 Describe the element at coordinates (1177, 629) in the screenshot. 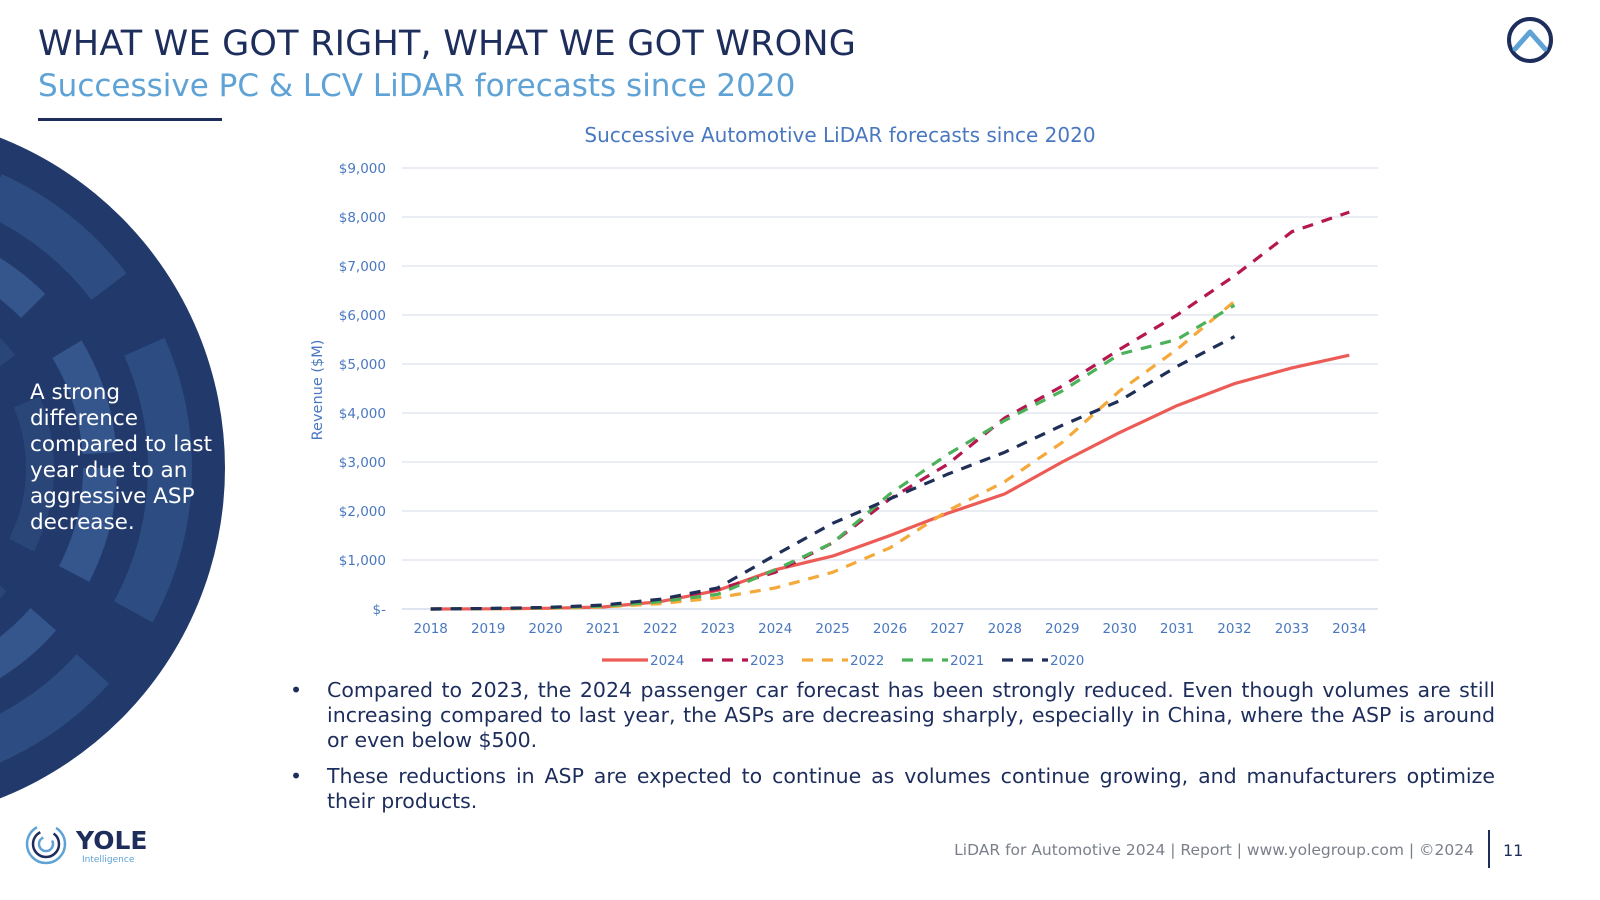

I see `x-tick-label: 2031` at that location.